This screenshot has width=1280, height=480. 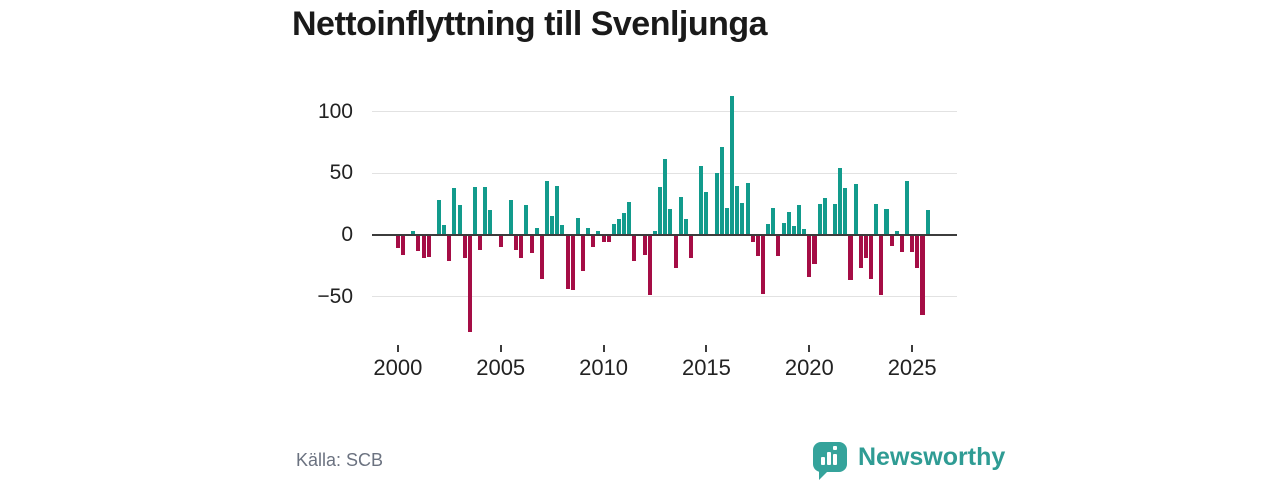 I want to click on x-axis-label: 2000, so click(x=398, y=367).